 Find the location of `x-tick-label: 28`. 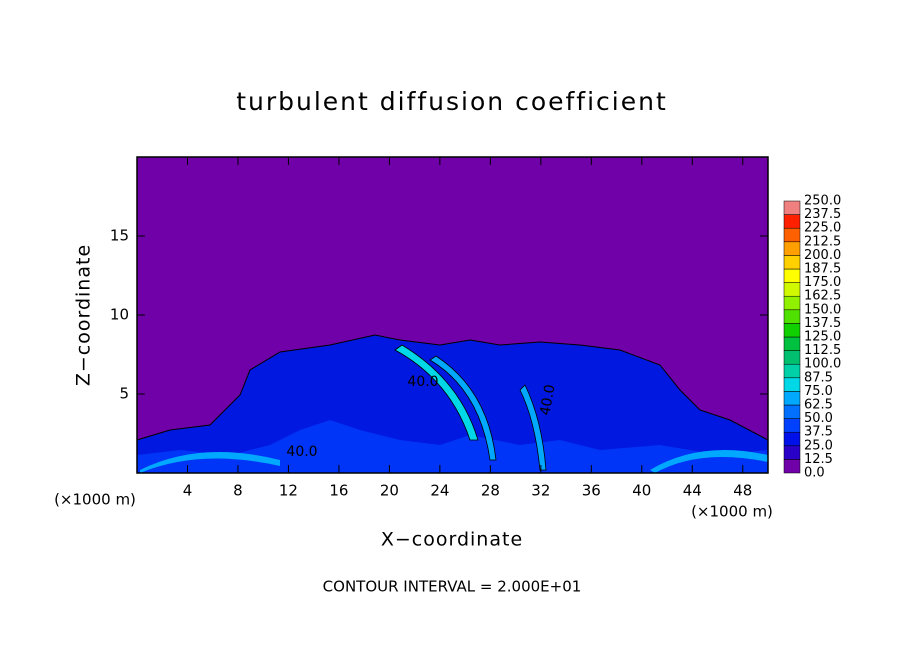

x-tick-label: 28 is located at coordinates (490, 491).